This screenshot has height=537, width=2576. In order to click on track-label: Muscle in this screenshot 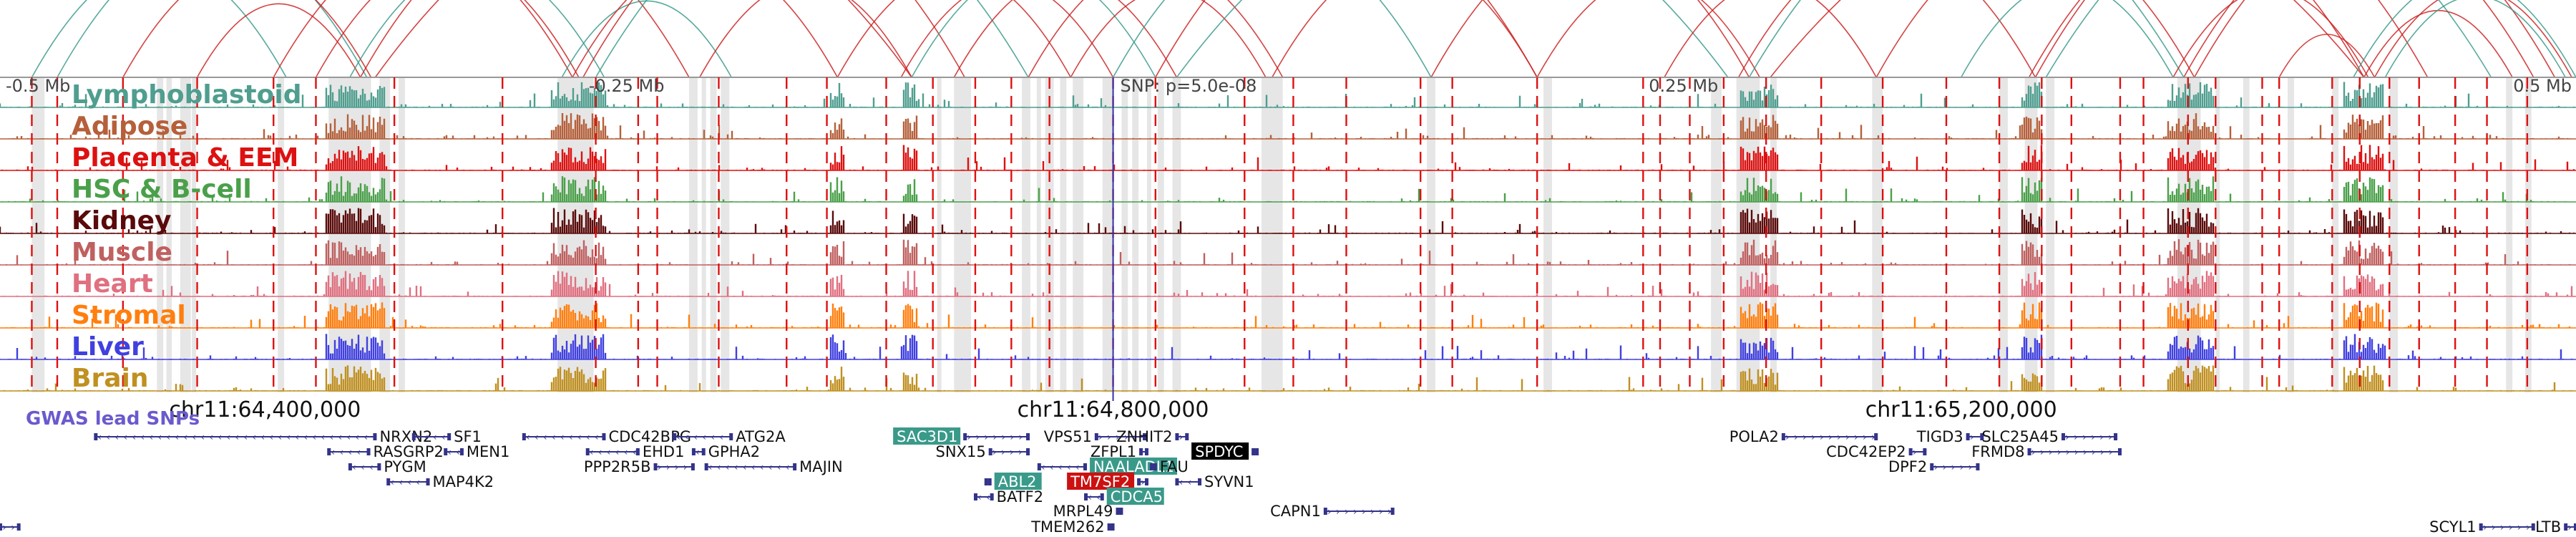, I will do `click(122, 252)`.